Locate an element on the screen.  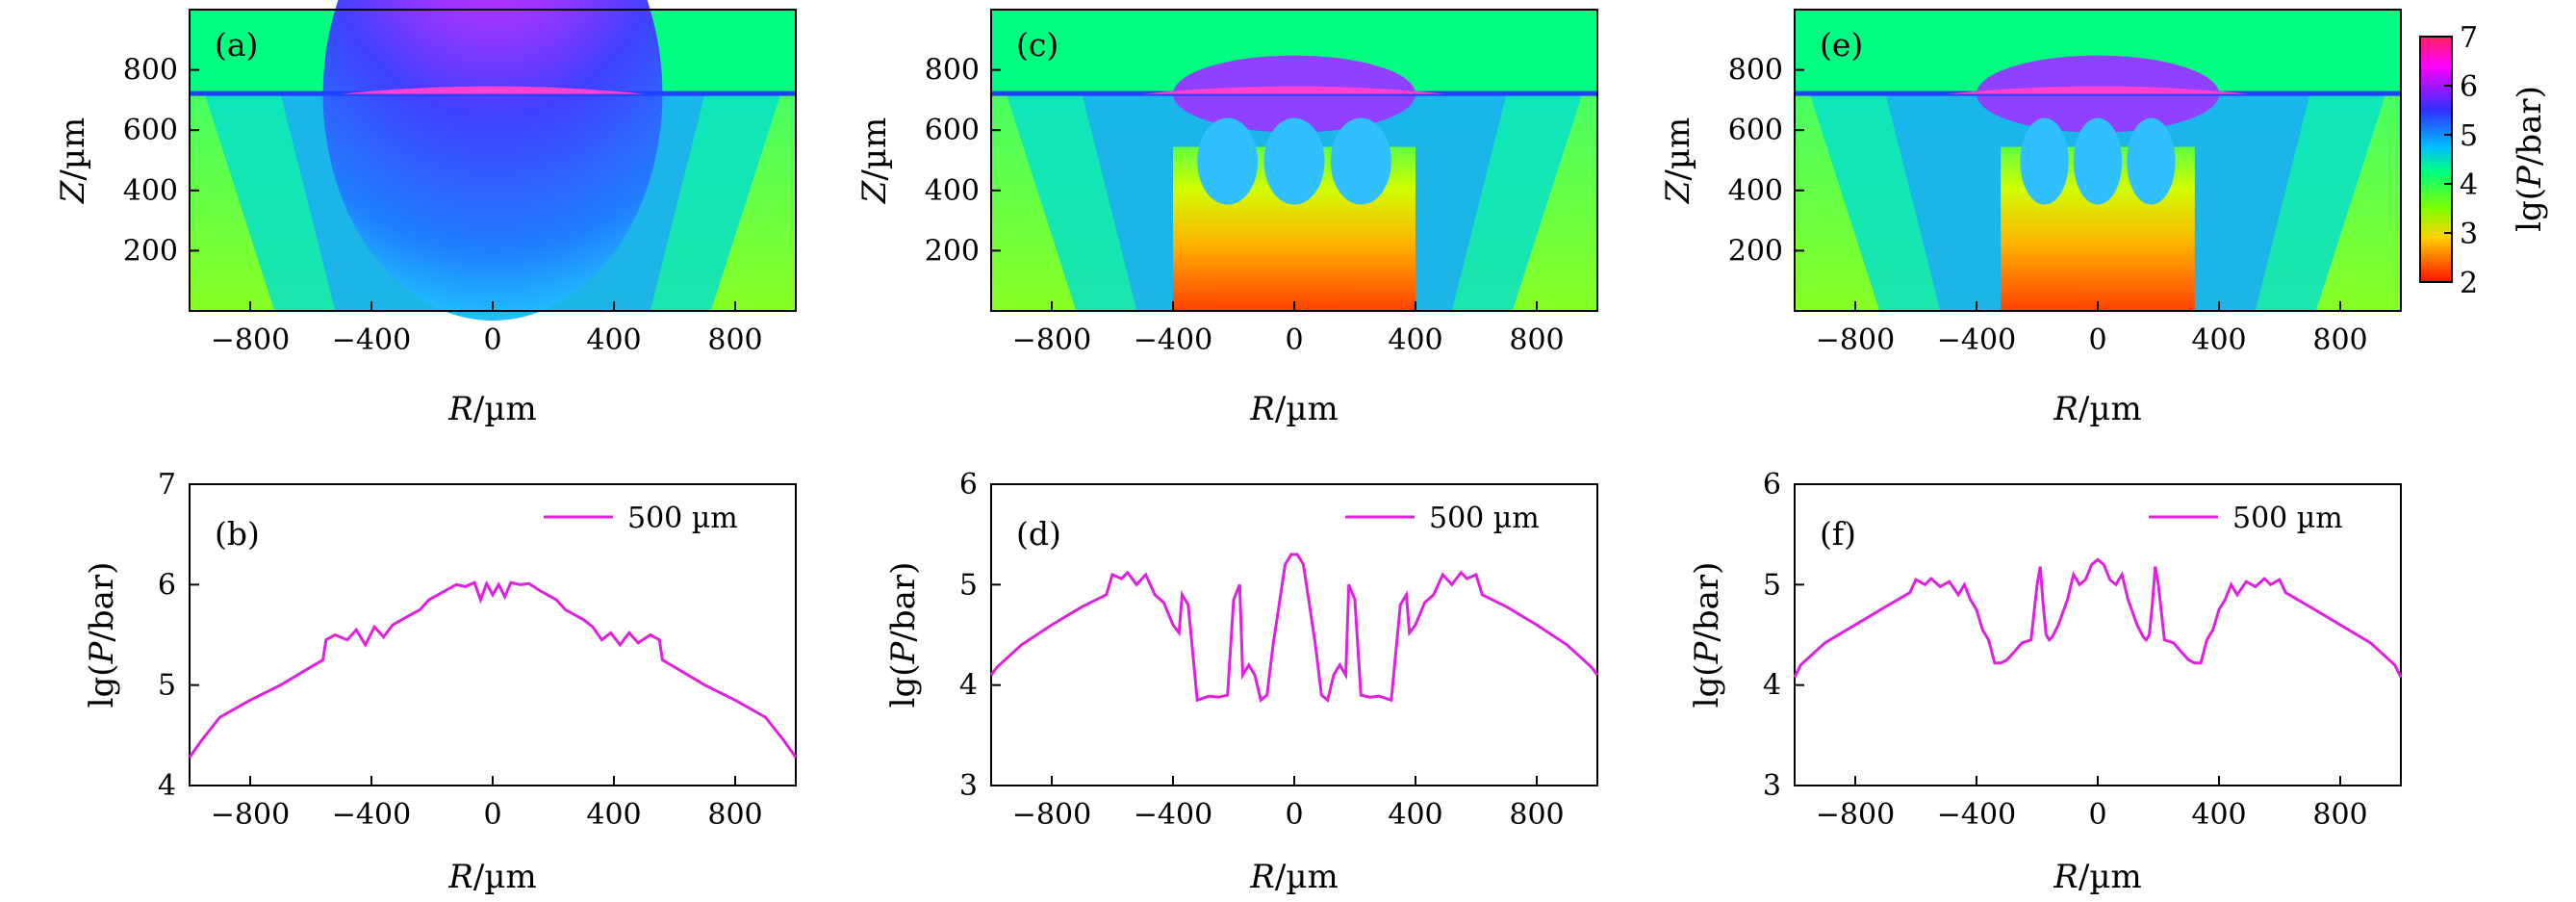
panel-label: (c) is located at coordinates (1037, 45).